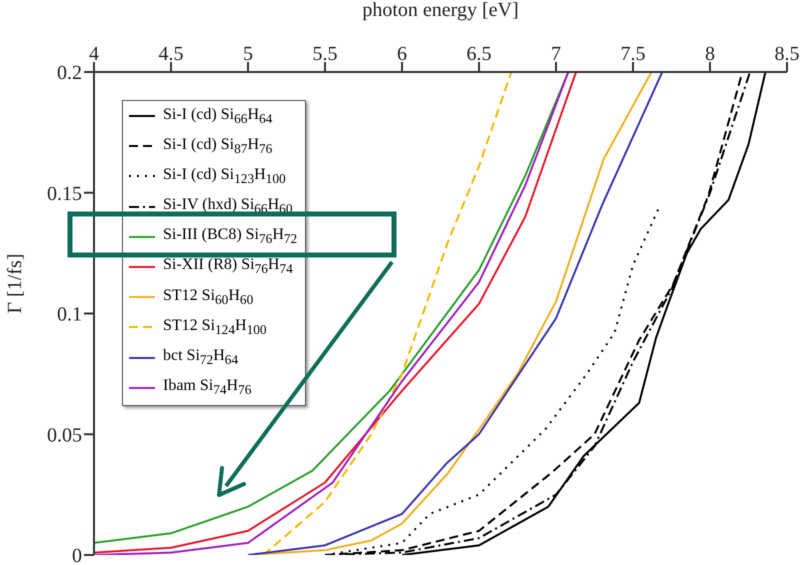 This screenshot has height=565, width=808. I want to click on legend-label: Si-I (cd) Si$_{123}$H$_{100}$, so click(224, 177).